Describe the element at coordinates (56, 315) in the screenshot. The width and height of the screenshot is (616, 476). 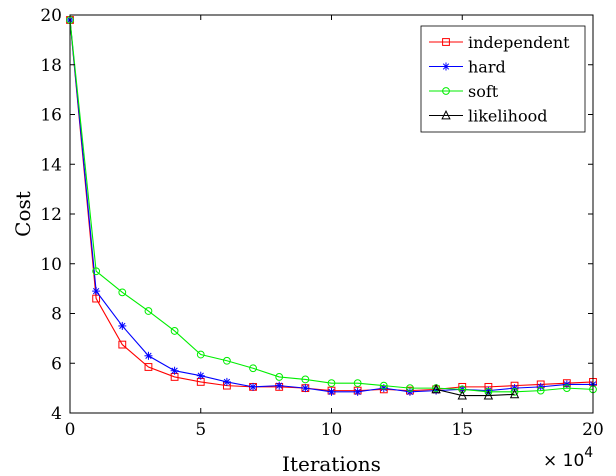
I see `y-tick-label: 8` at that location.